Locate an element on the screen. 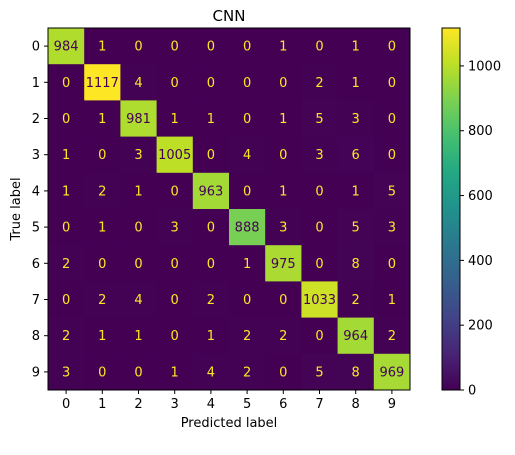 The height and width of the screenshot is (455, 515). x-tick-label: 7 is located at coordinates (319, 404).